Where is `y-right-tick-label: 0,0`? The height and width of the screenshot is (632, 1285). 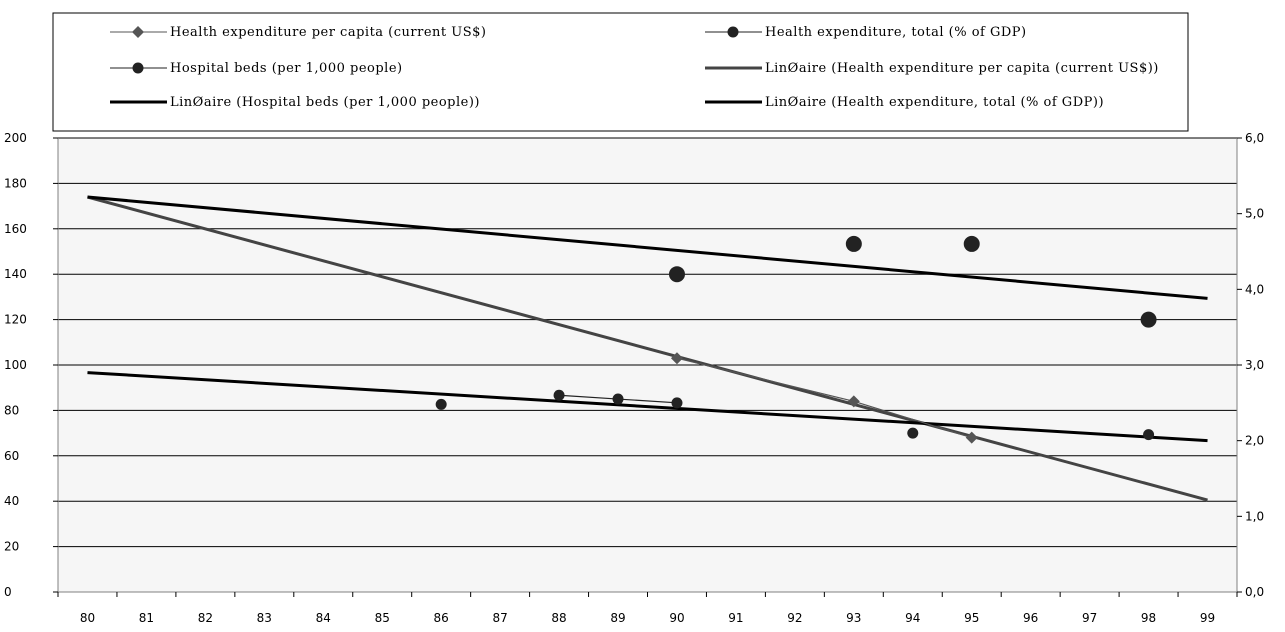 y-right-tick-label: 0,0 is located at coordinates (1254, 592).